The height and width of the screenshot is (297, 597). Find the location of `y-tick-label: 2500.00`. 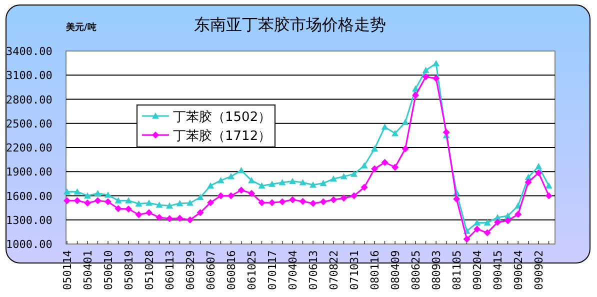

y-tick-label: 2500.00 is located at coordinates (29, 123).